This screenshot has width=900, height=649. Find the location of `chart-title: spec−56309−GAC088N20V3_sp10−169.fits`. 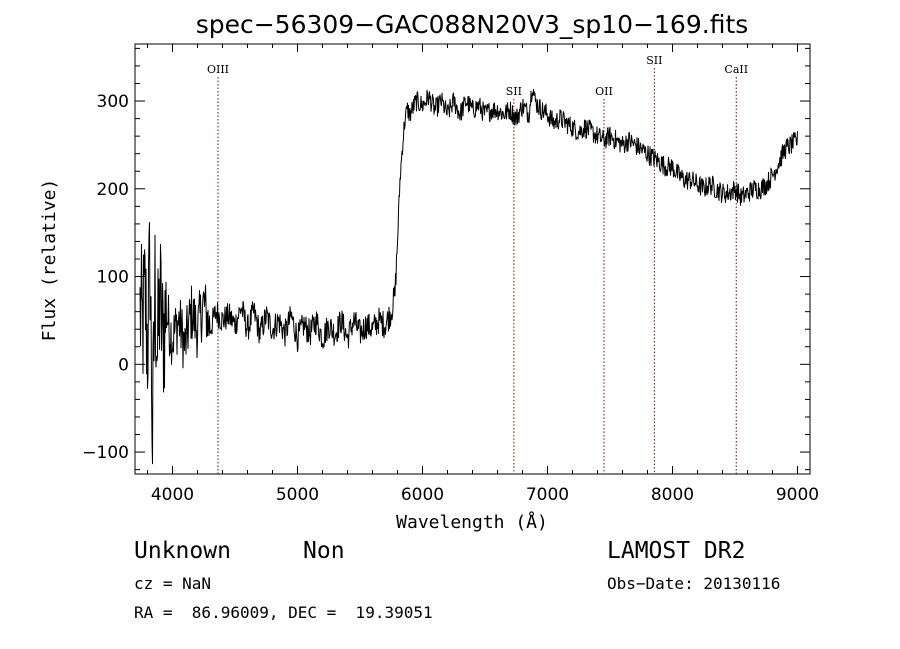

chart-title: spec−56309−GAC088N20V3_sp10−169.fits is located at coordinates (472, 24).